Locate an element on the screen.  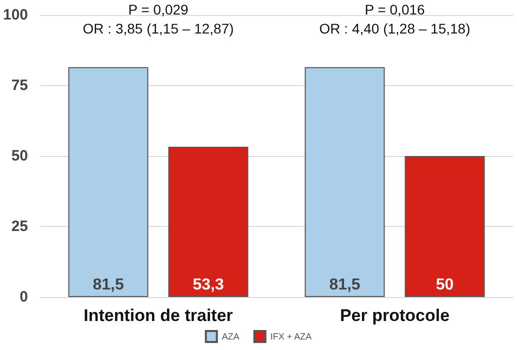
data-label: 53,3 is located at coordinates (208, 285).